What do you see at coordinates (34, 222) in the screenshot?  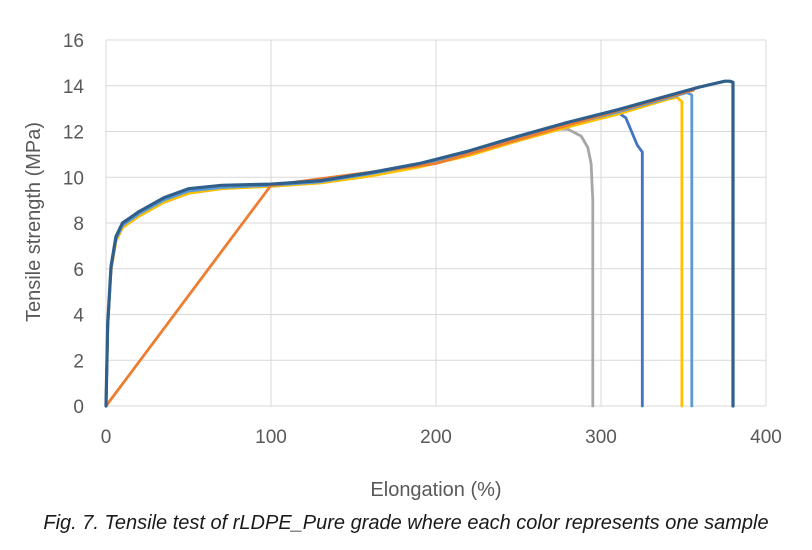 I see `y-axis-label: Tensile strength (MPa)` at bounding box center [34, 222].